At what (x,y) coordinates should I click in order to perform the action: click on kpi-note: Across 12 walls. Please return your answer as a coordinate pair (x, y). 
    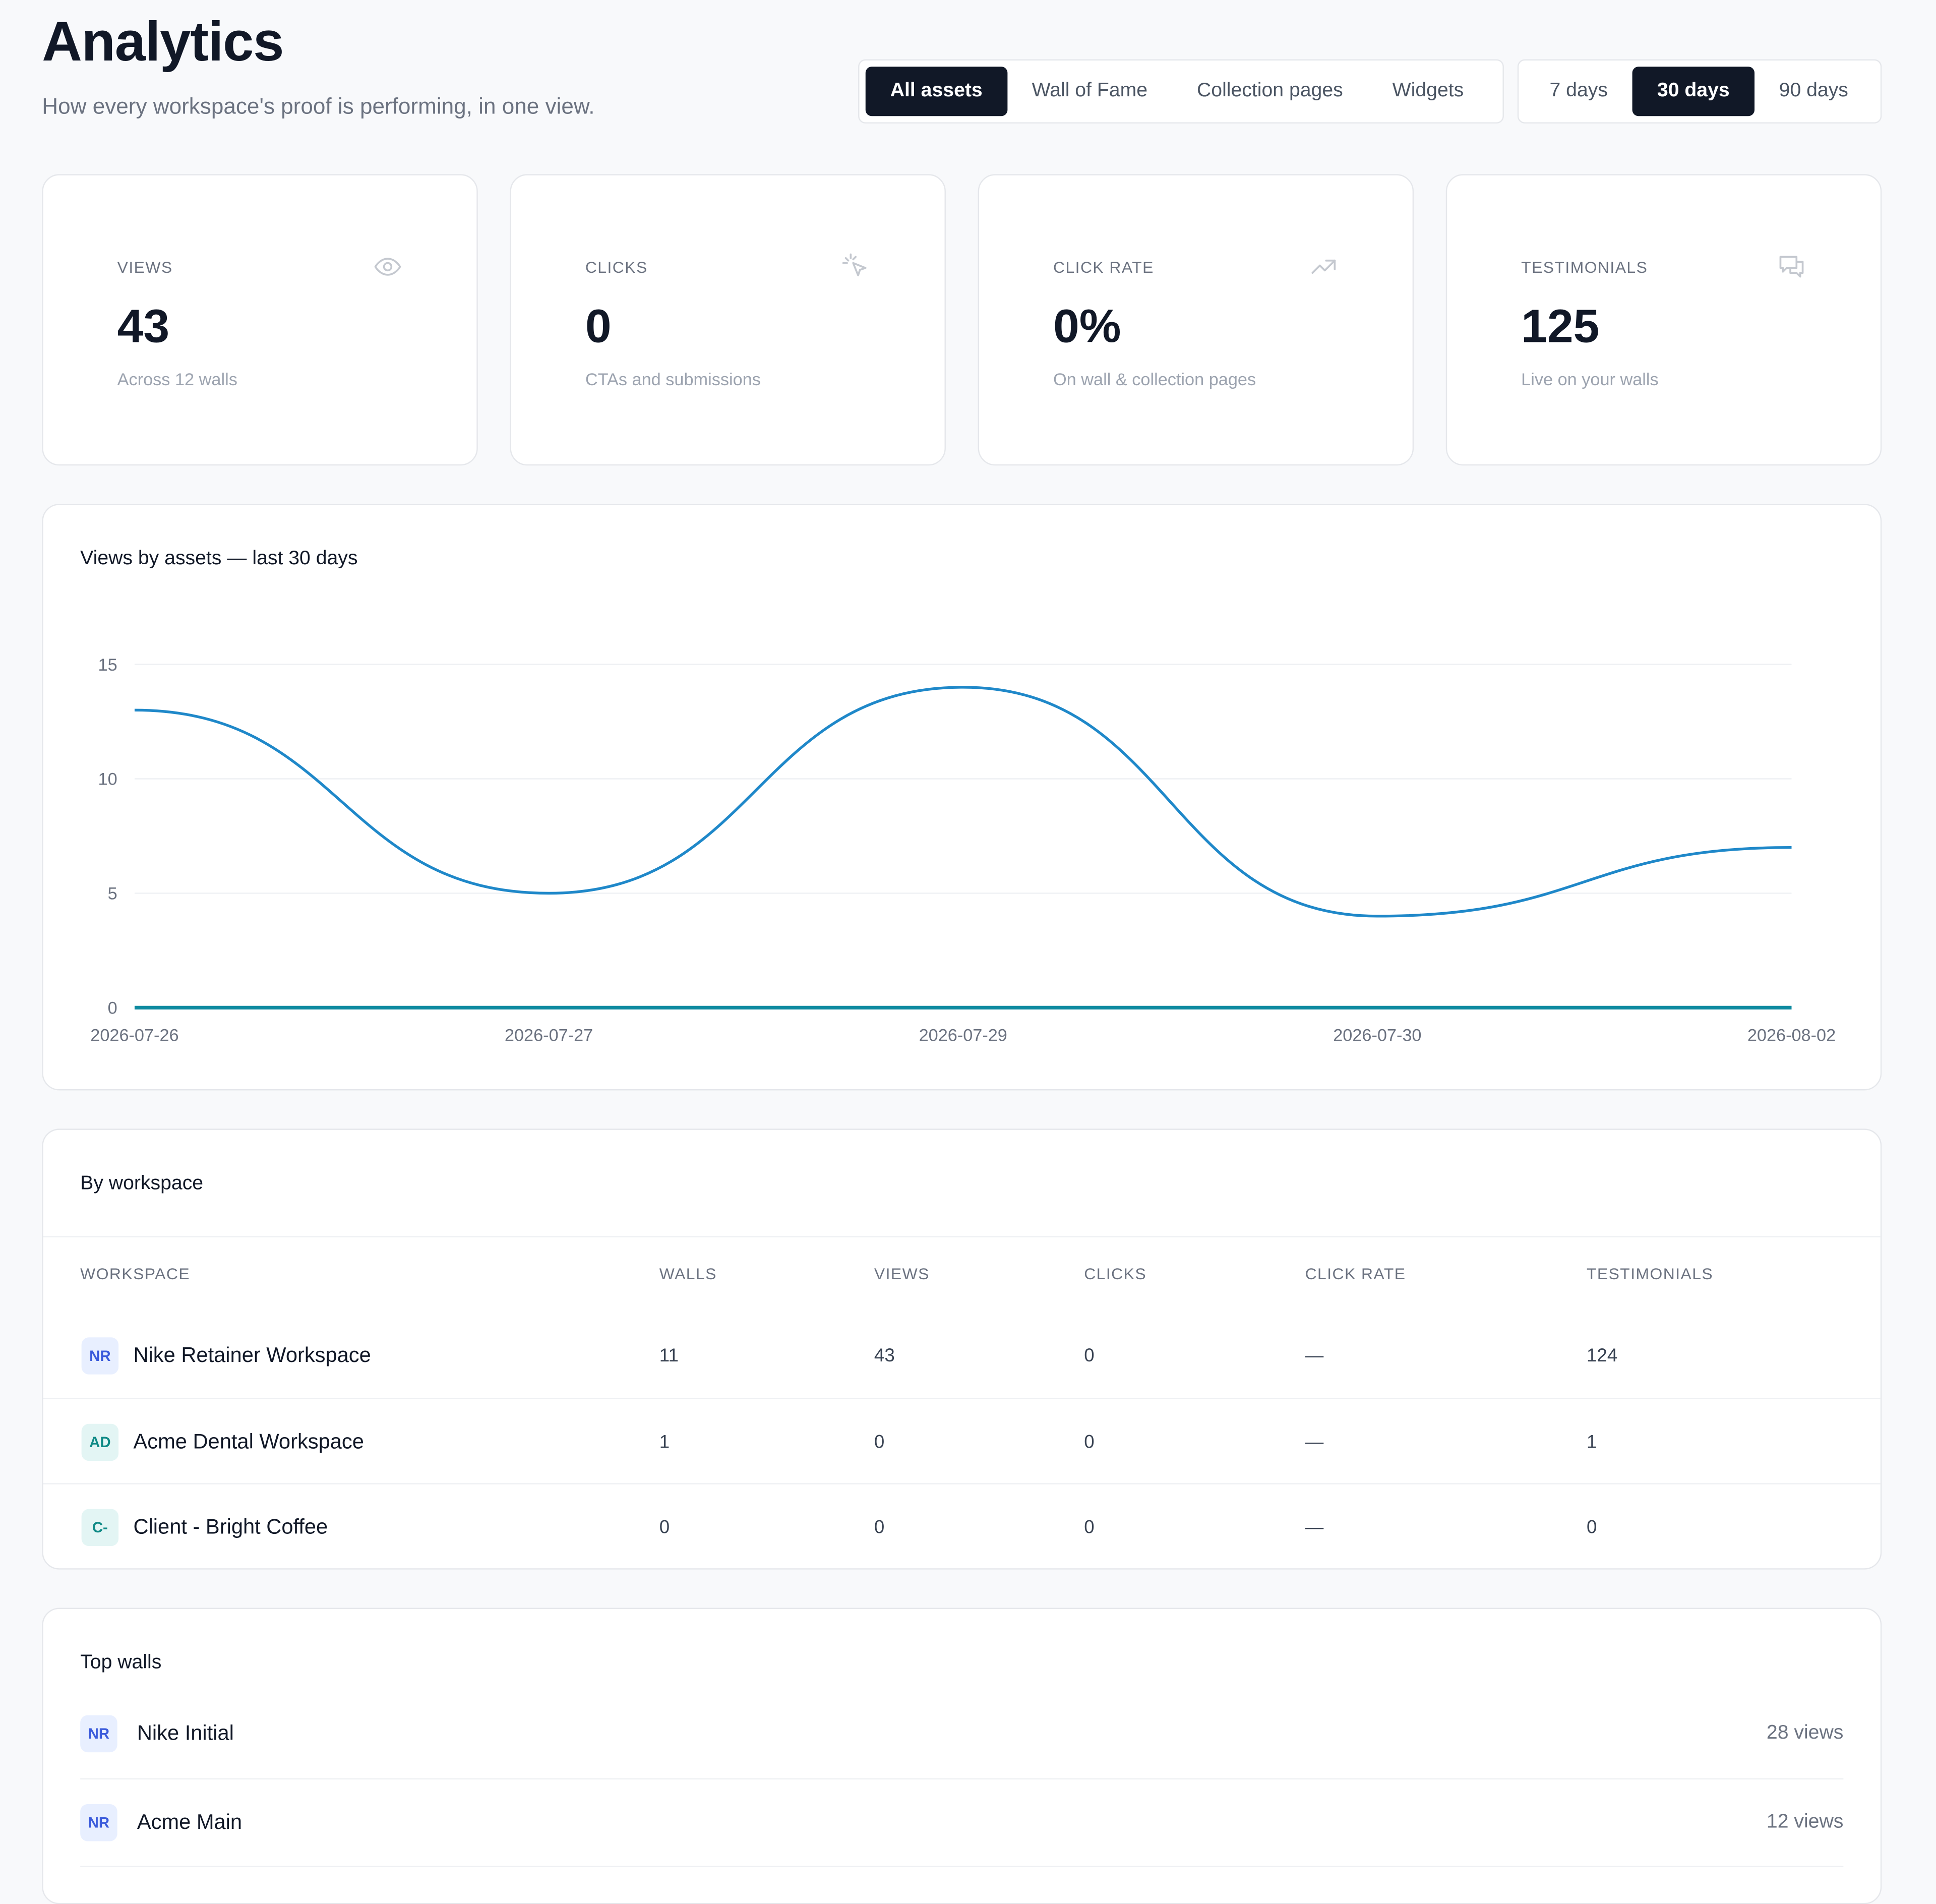
    Looking at the image, I should click on (177, 379).